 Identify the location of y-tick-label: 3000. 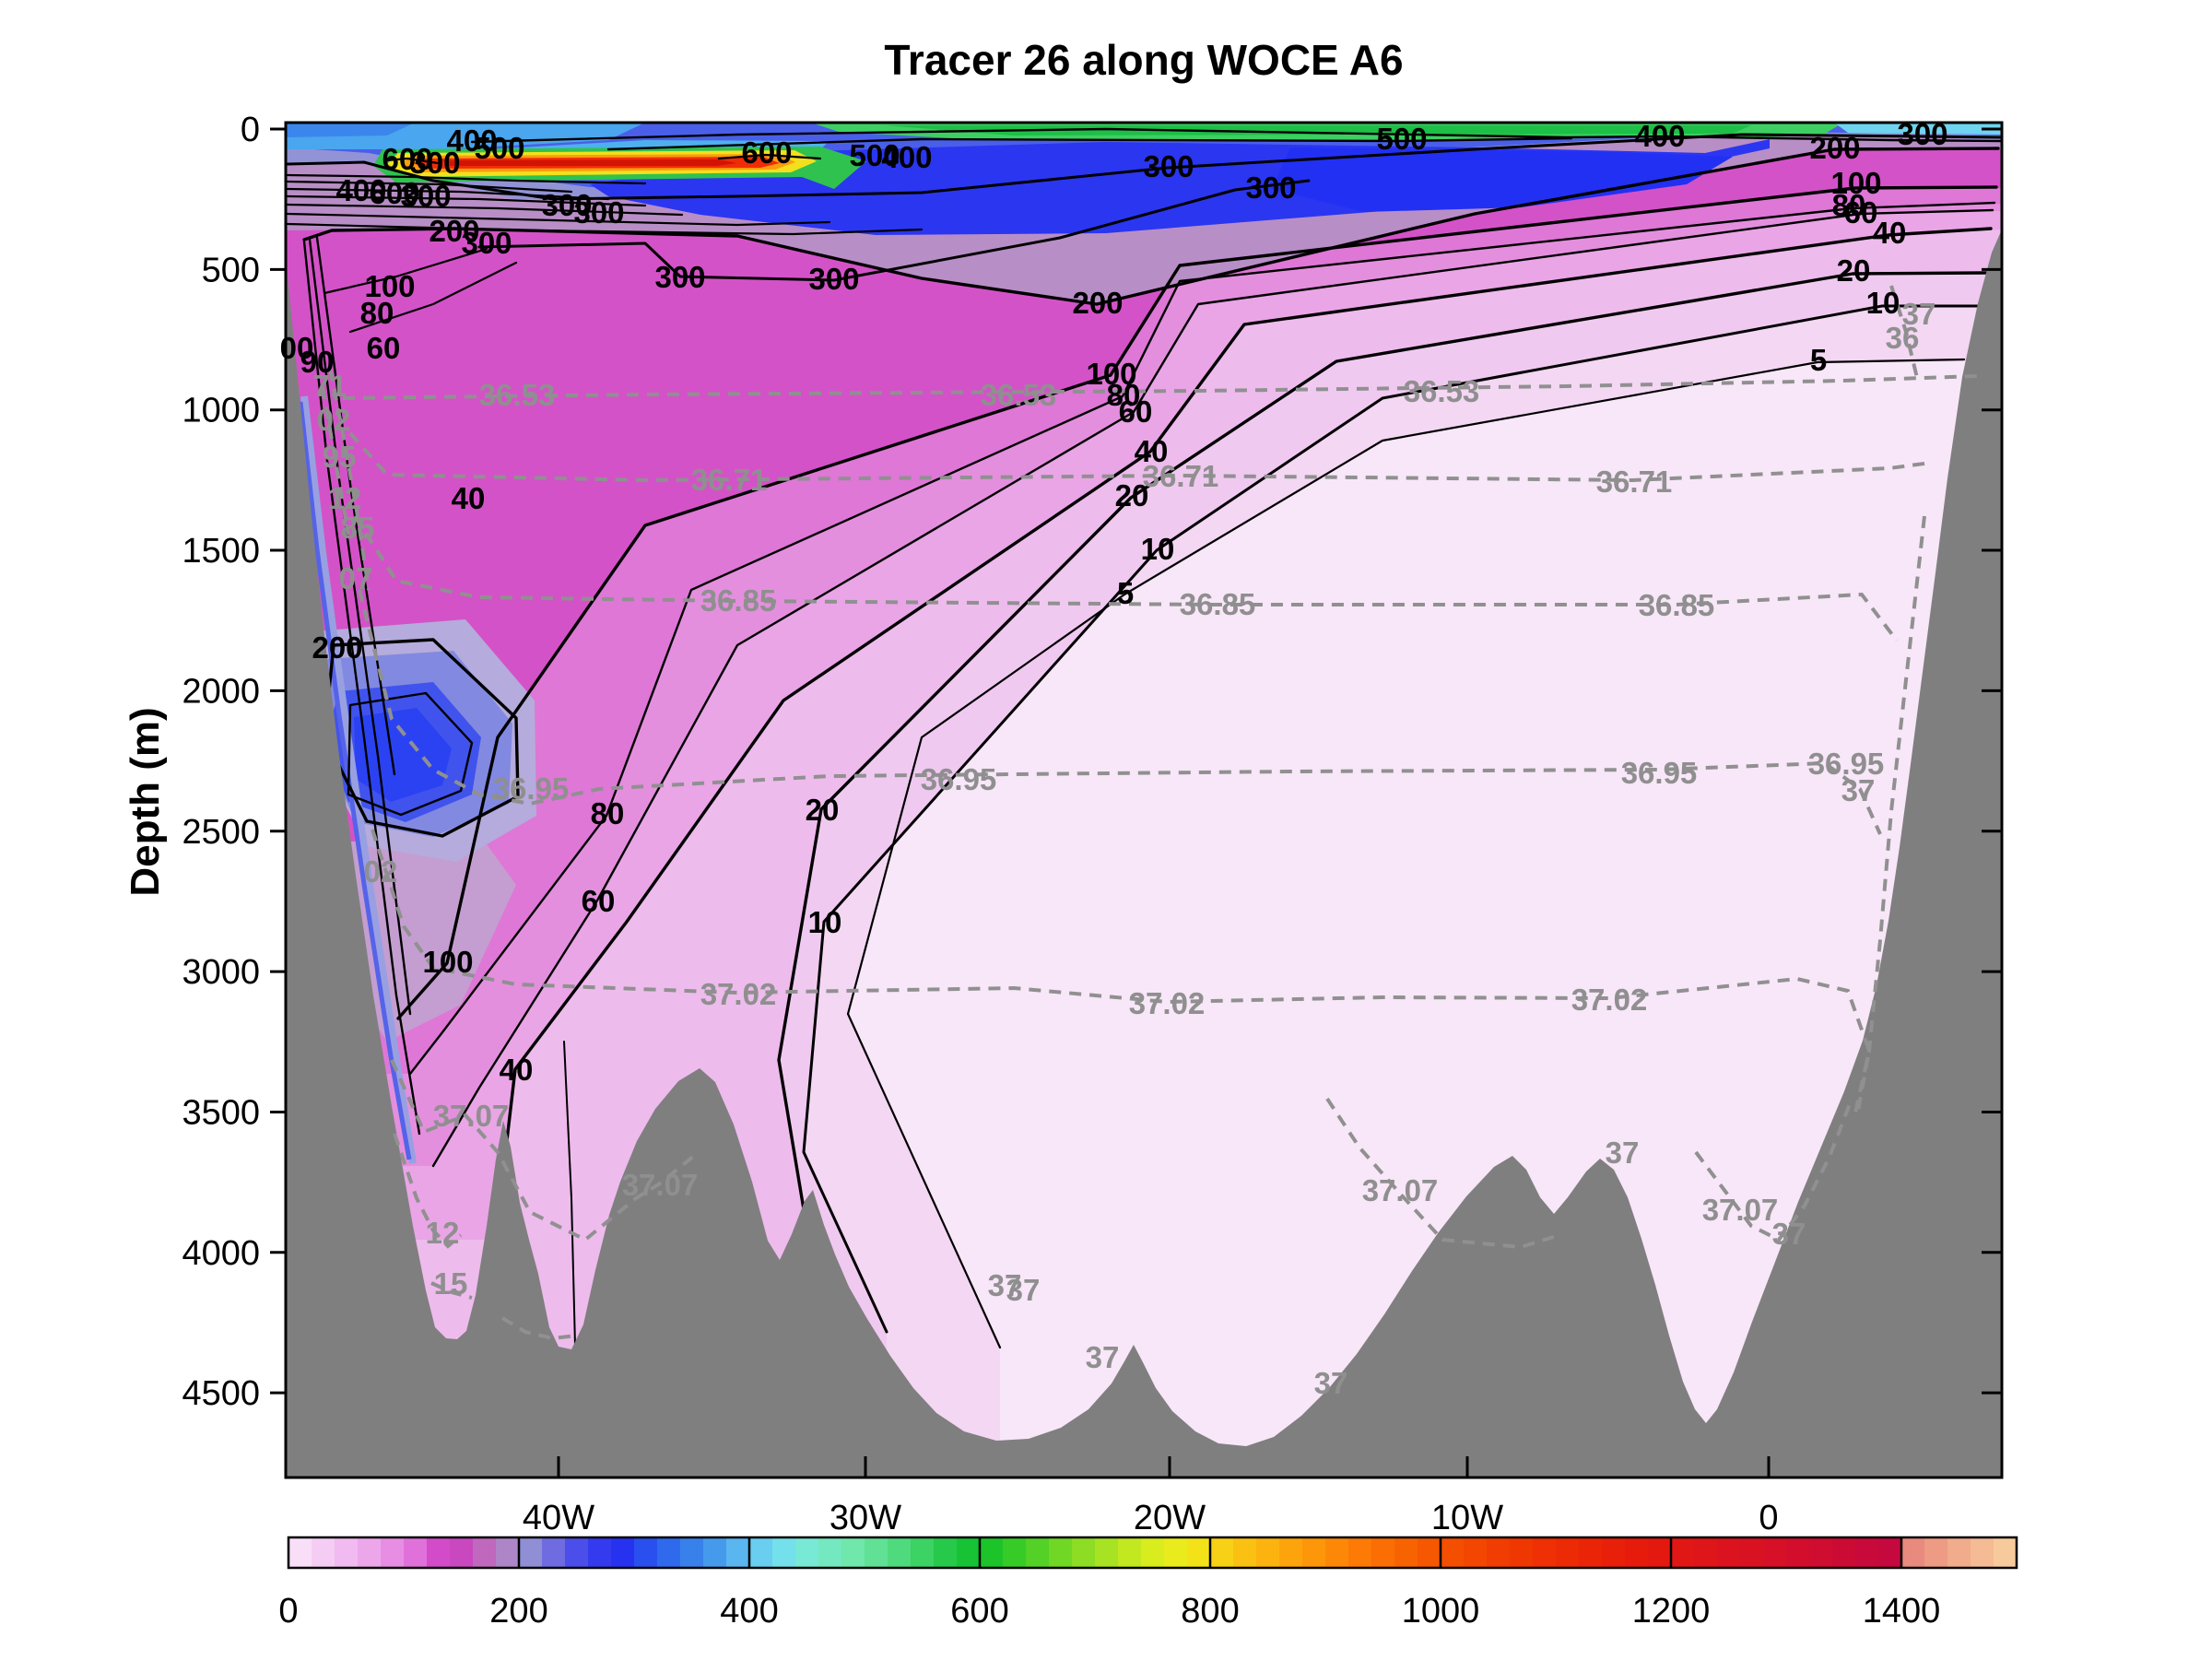
(221, 972).